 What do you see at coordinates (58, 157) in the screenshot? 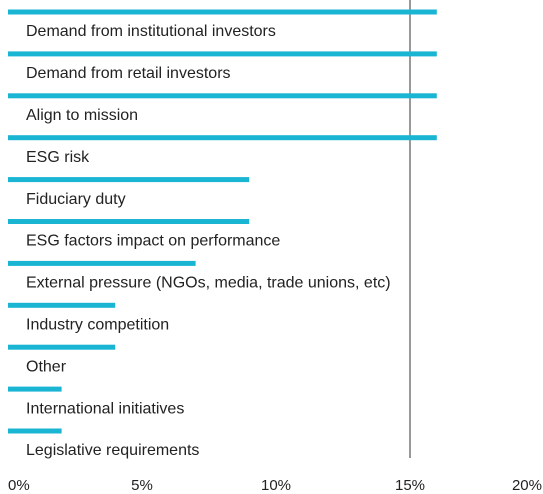
I see `category-label: ESG risk` at bounding box center [58, 157].